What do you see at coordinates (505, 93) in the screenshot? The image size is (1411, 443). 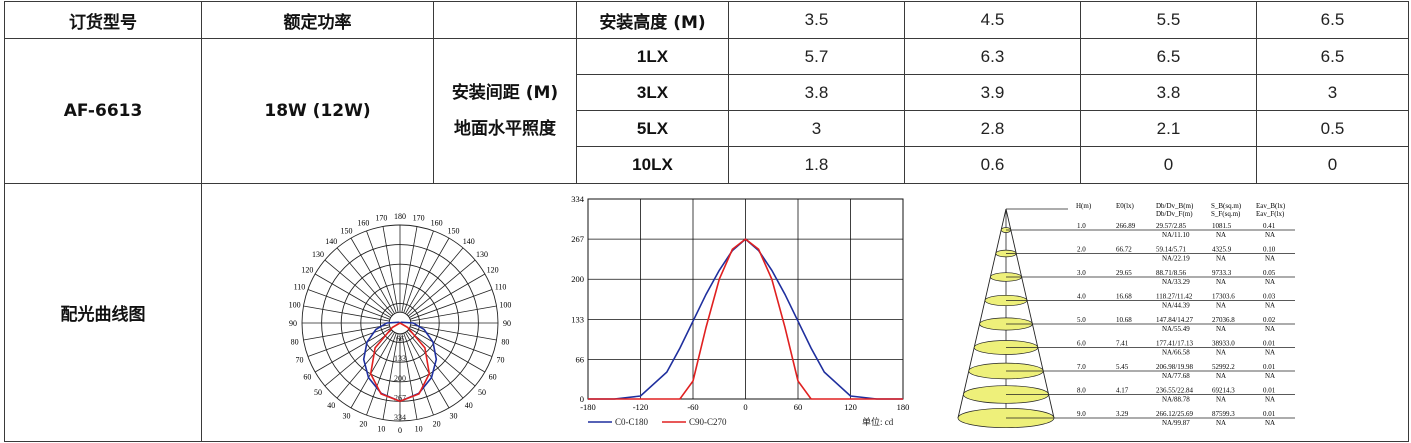 I see `spacing-label-line-1: 安装间距 (M)` at bounding box center [505, 93].